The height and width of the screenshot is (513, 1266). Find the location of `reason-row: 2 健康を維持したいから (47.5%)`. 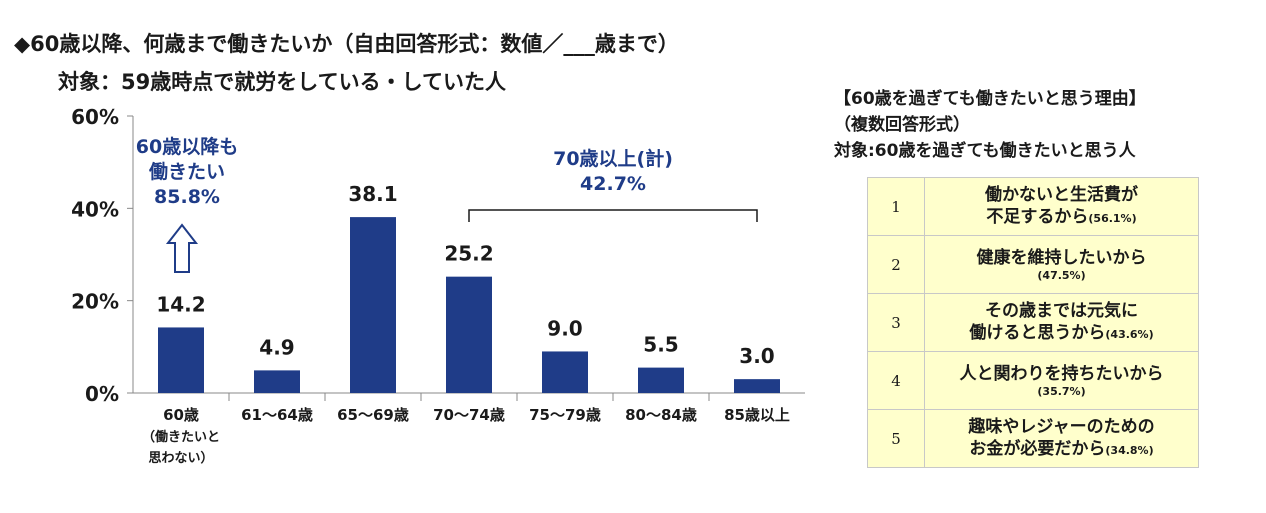

reason-row: 2 健康を維持したいから (47.5%) is located at coordinates (1033, 264).